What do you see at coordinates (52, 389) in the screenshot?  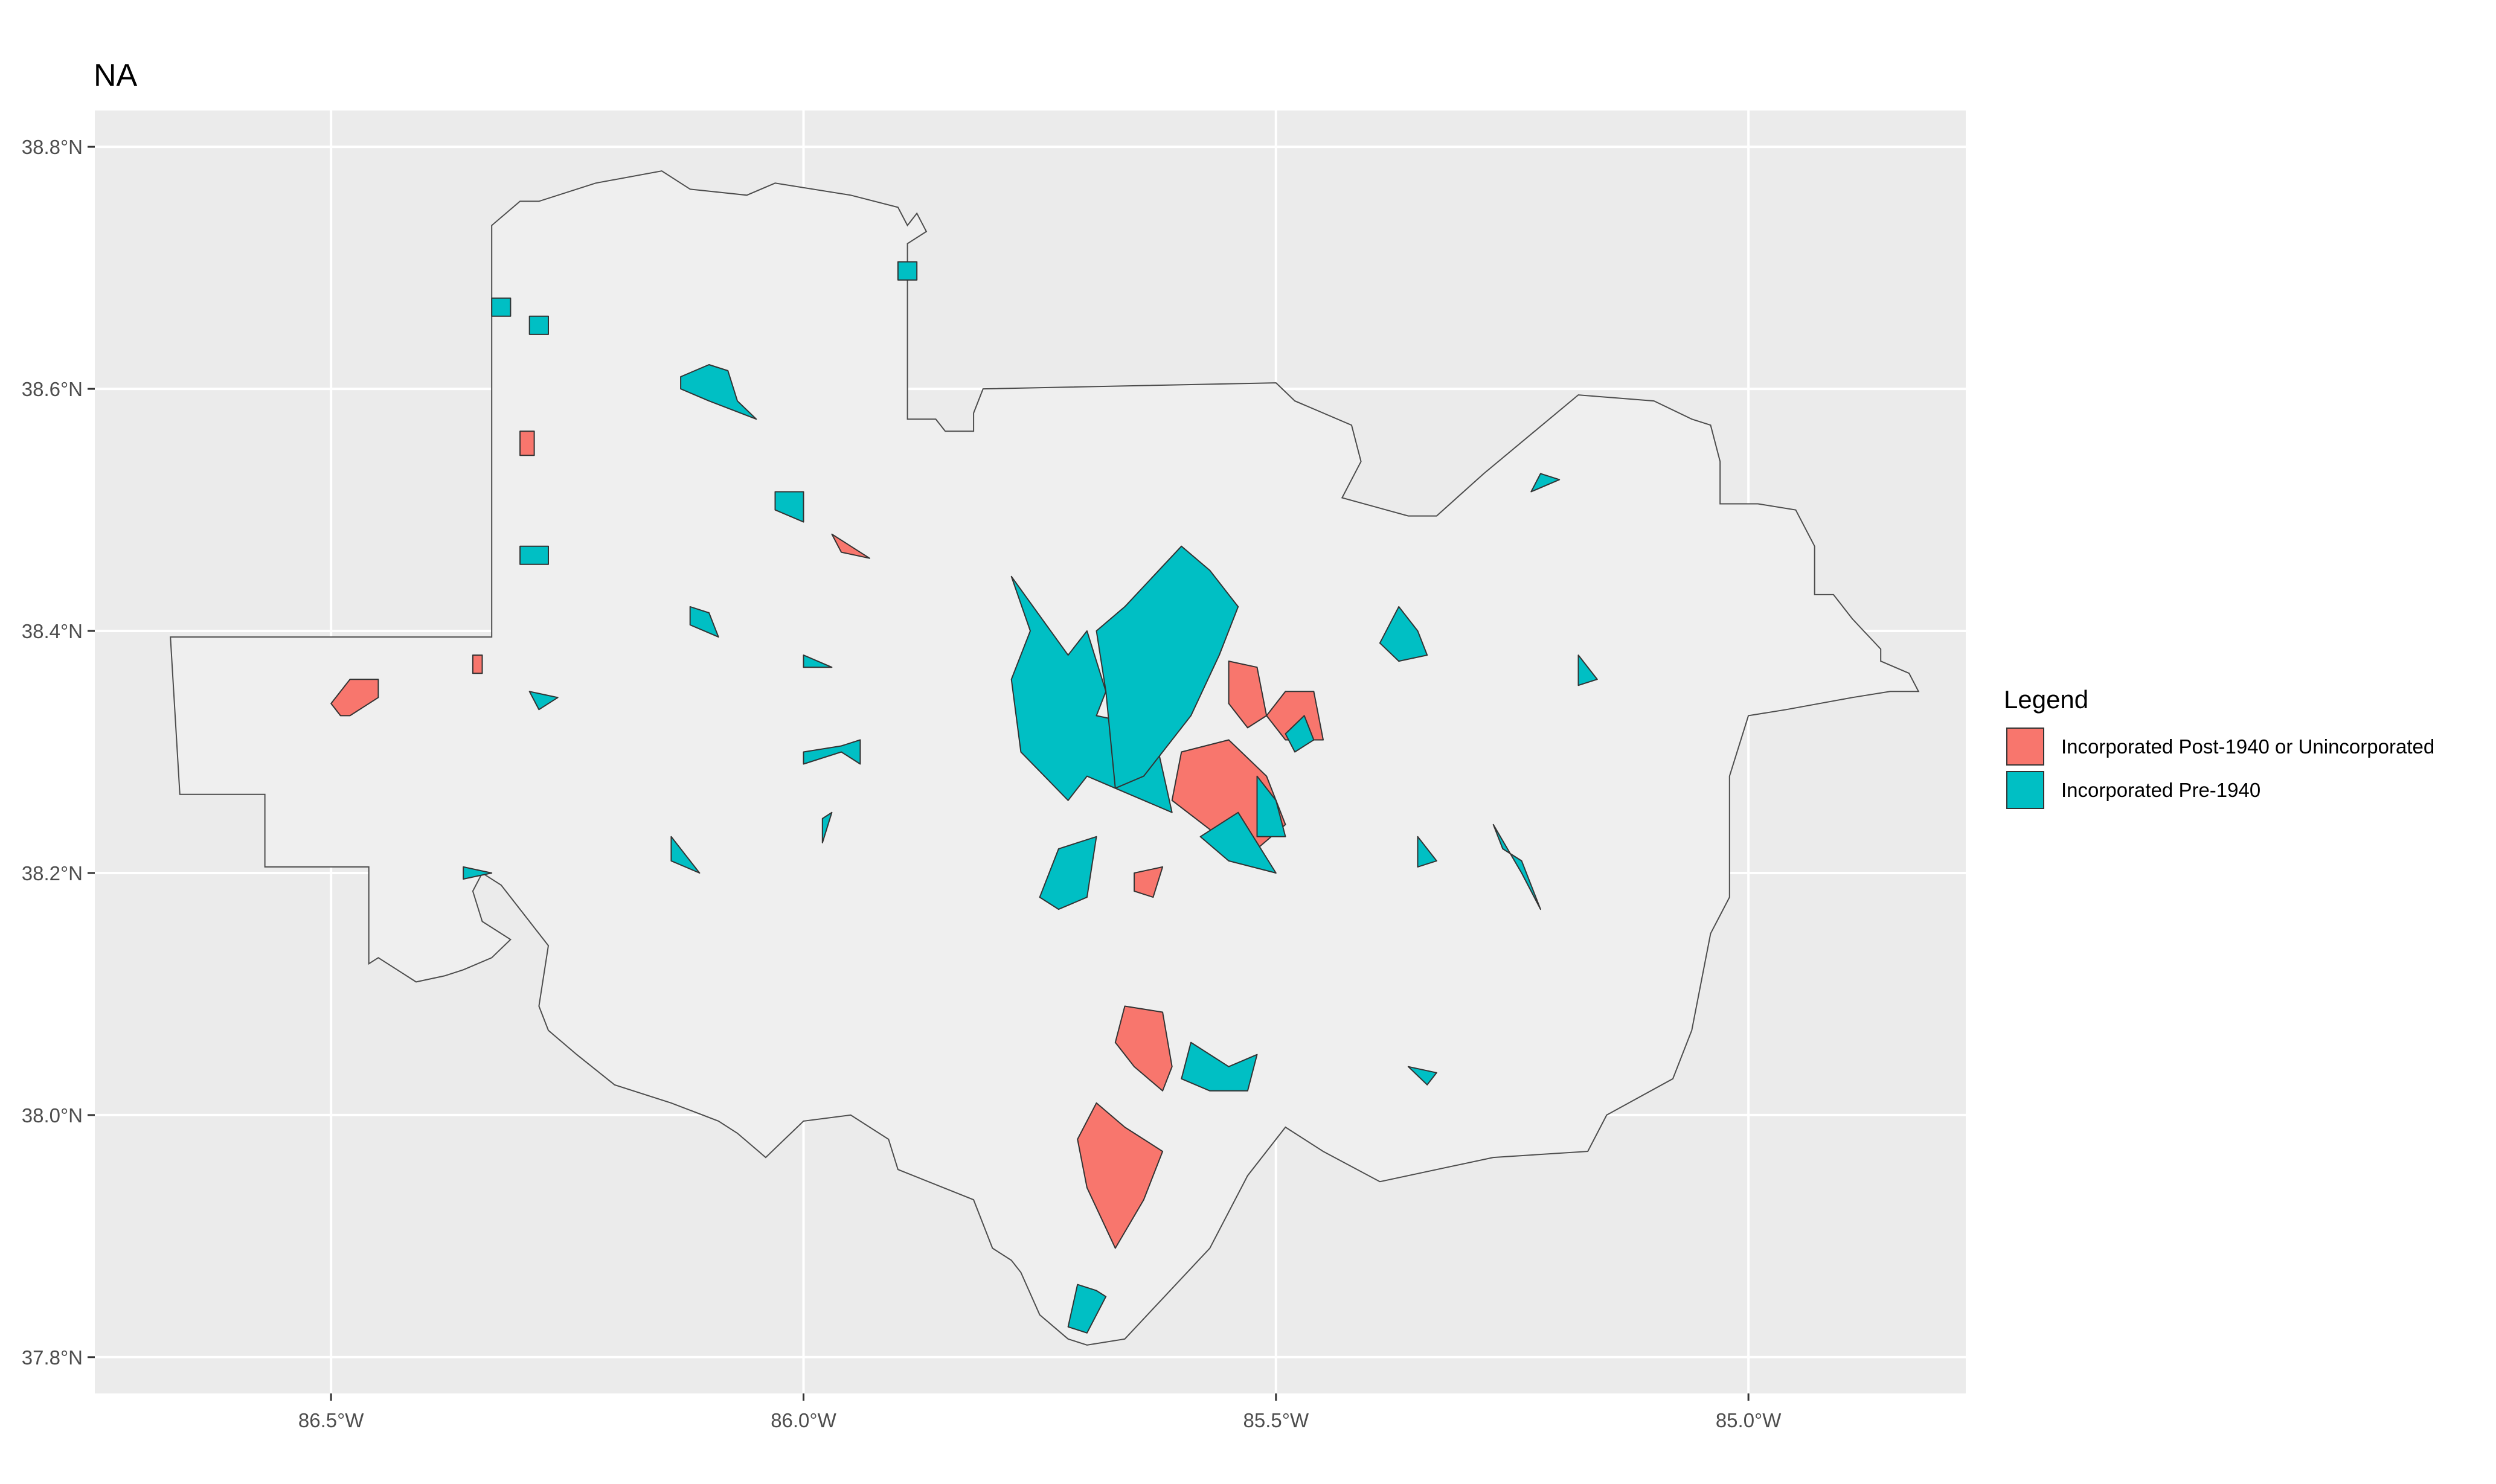 I see `y-tick-label: 38.6°N` at bounding box center [52, 389].